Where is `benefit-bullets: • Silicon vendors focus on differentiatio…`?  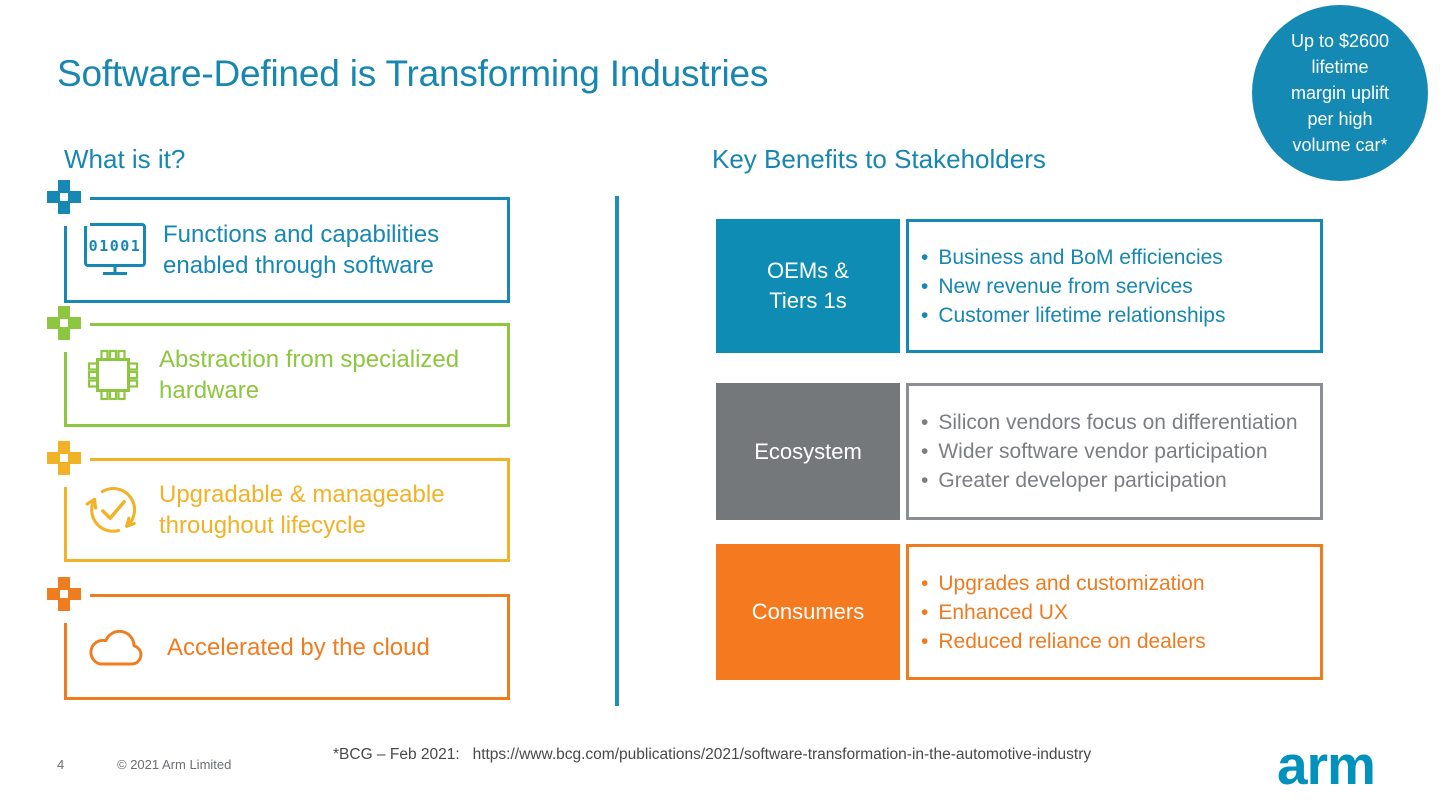
benefit-bullets: • Silicon vendors focus on differentiatio… is located at coordinates (1114, 451).